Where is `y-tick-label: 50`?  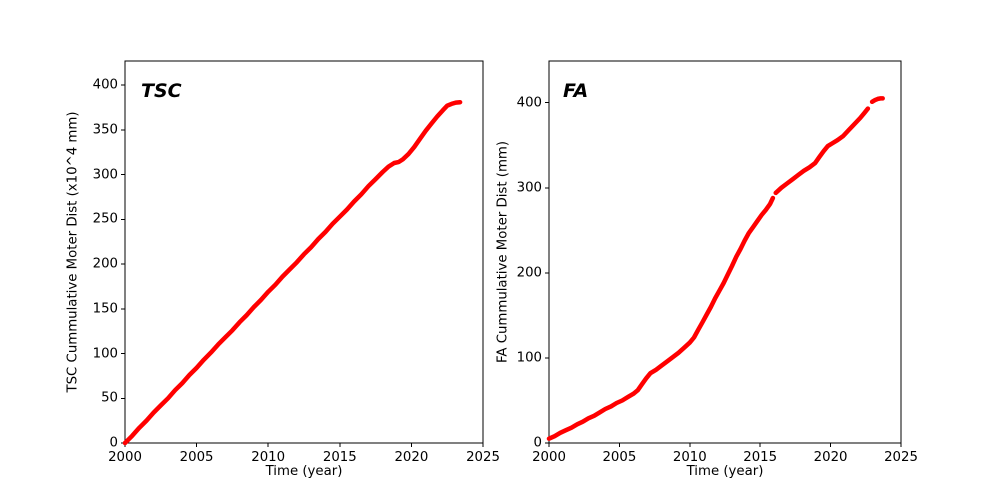
y-tick-label: 50 is located at coordinates (109, 398).